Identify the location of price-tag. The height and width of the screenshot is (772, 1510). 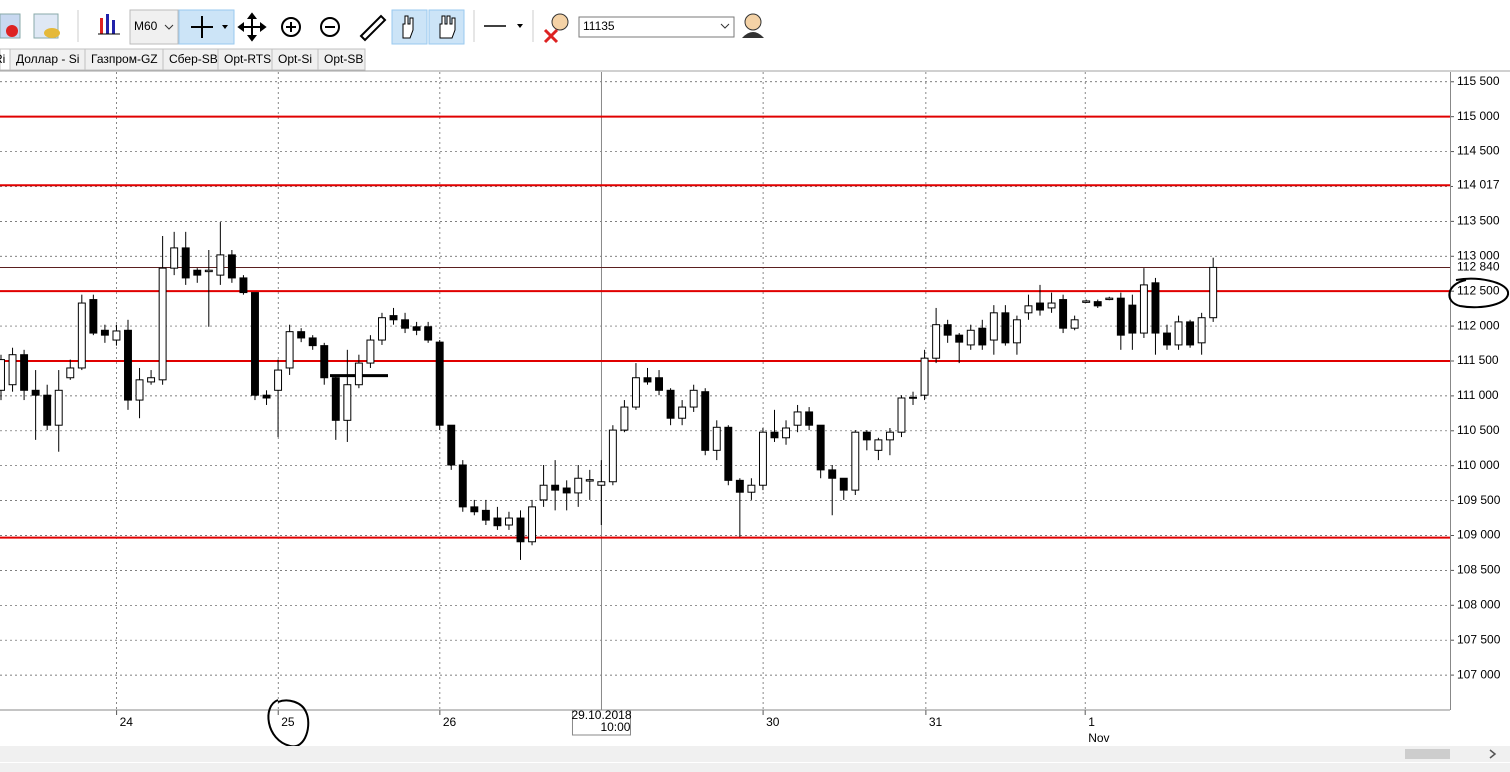
(1478, 185).